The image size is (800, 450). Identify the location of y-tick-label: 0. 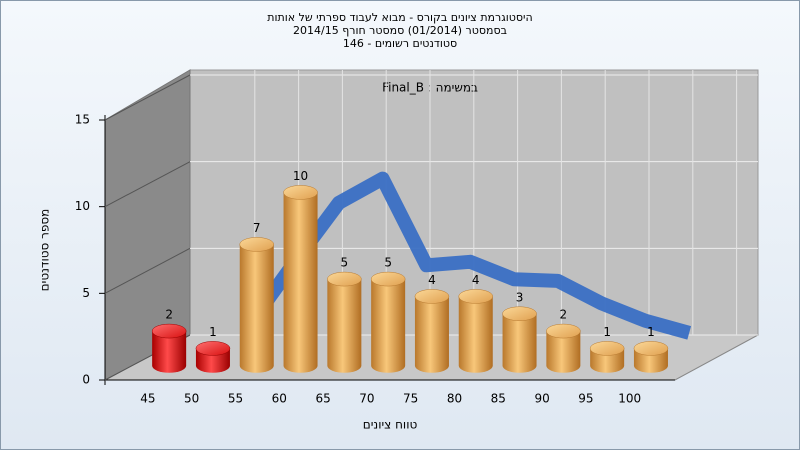
(86, 380).